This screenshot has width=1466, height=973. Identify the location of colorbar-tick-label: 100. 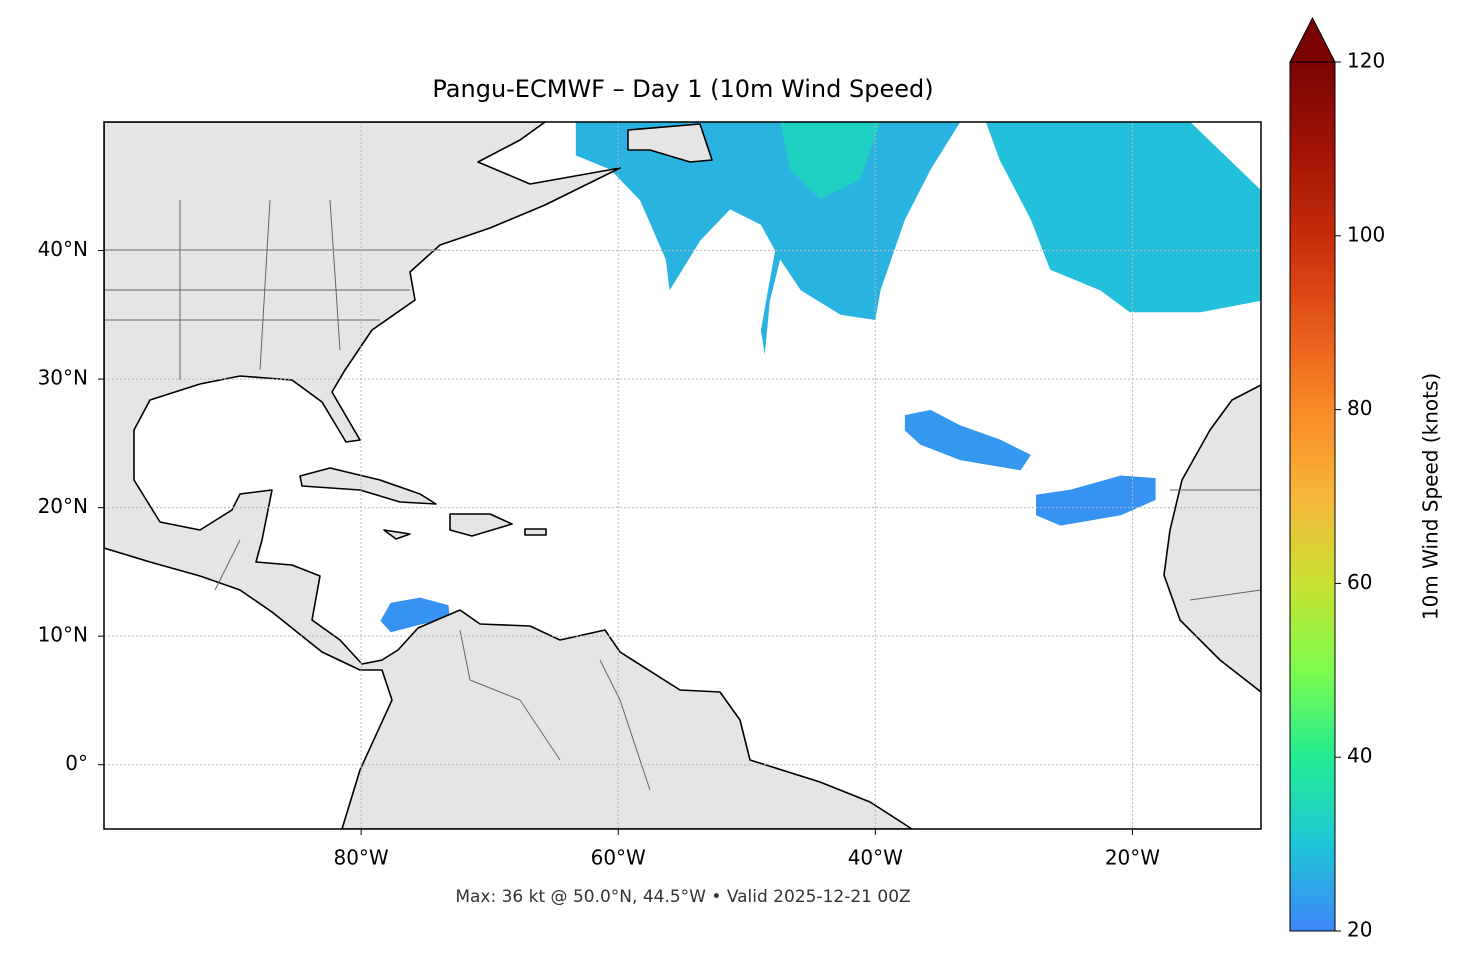
(1366, 234).